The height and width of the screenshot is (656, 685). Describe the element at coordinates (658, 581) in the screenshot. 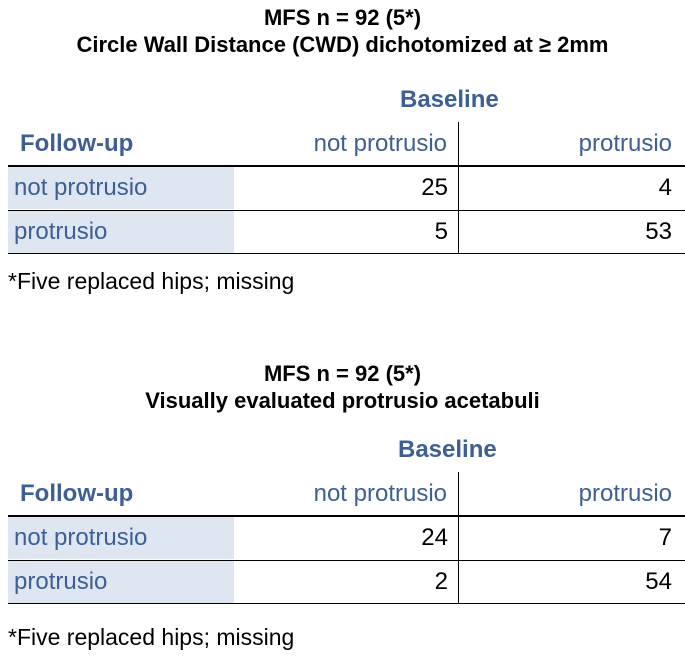

I see `cell-value: 54` at that location.